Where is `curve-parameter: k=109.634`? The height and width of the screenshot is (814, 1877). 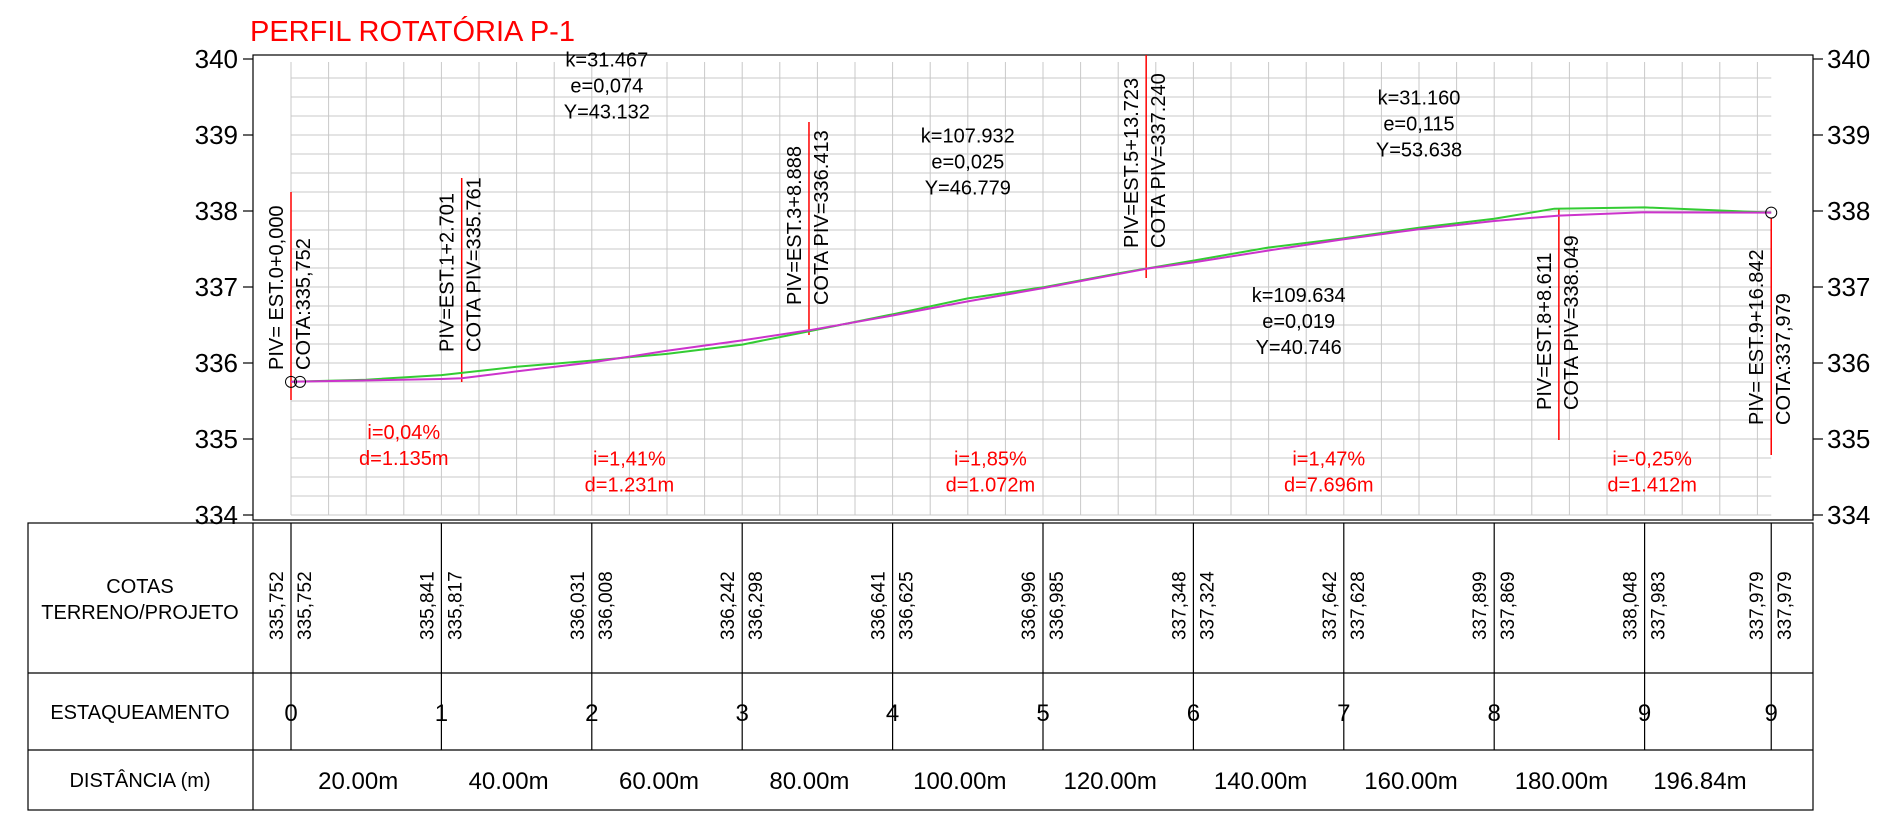 curve-parameter: k=109.634 is located at coordinates (1299, 296).